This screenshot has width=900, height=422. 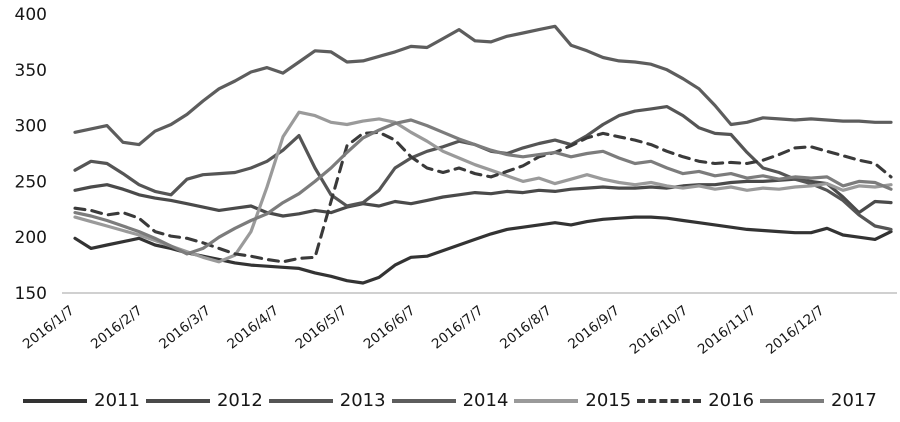 I want to click on legend-item-2014: 2014, so click(x=450, y=400).